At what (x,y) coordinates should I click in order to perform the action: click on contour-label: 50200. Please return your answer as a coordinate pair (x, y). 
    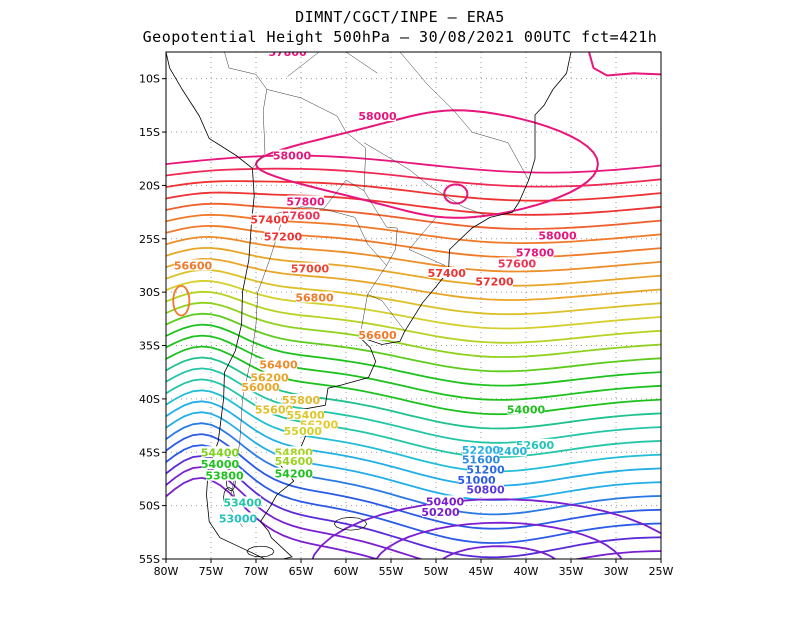
    Looking at the image, I should click on (440, 512).